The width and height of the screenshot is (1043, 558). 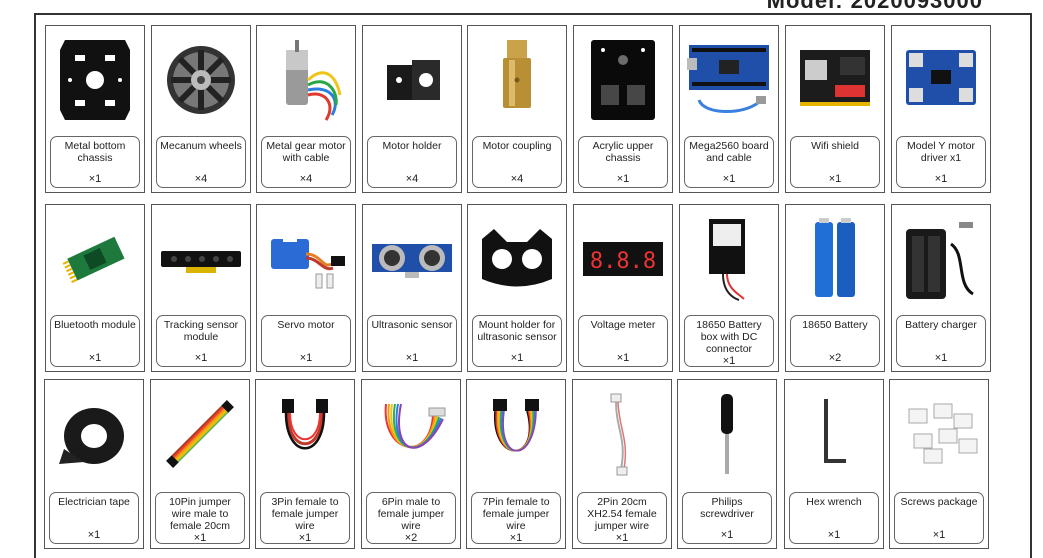 I want to click on part-card: Electrician tape ×1, so click(x=94, y=464).